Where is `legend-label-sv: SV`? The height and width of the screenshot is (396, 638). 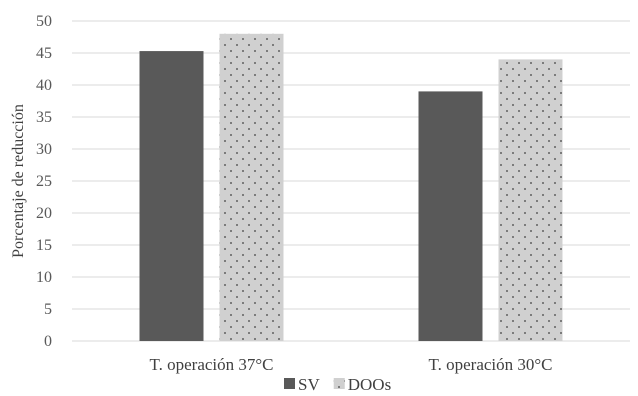
legend-label-sv: SV is located at coordinates (309, 384).